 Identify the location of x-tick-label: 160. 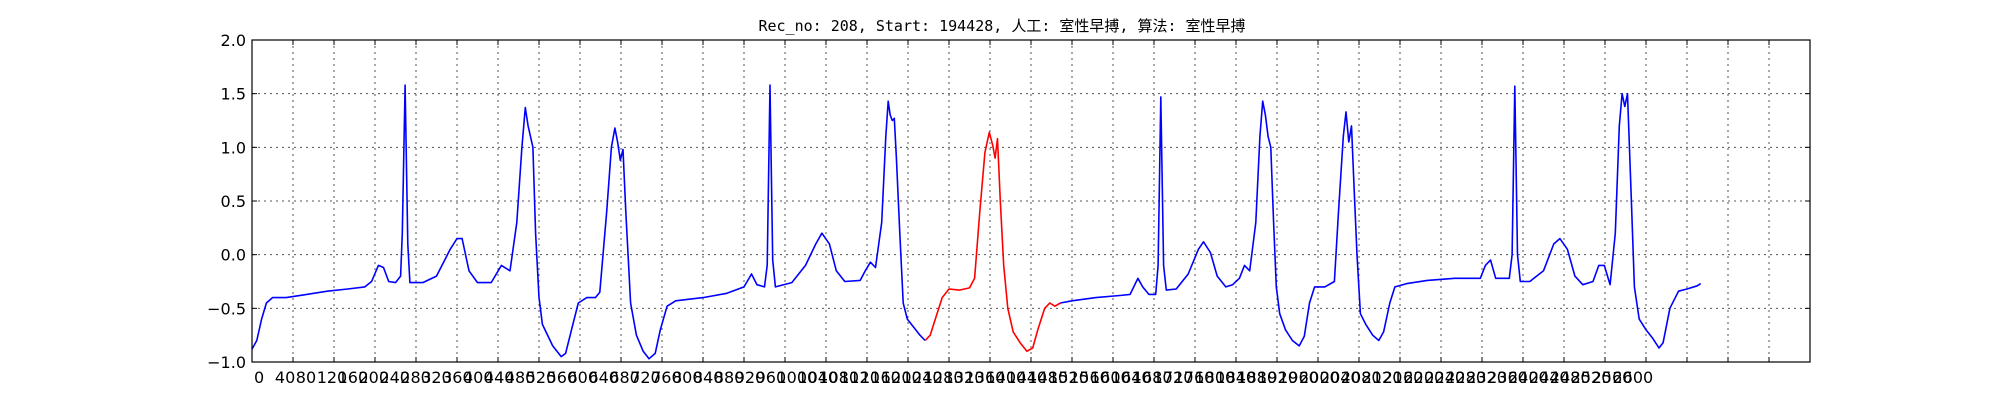
(353, 377).